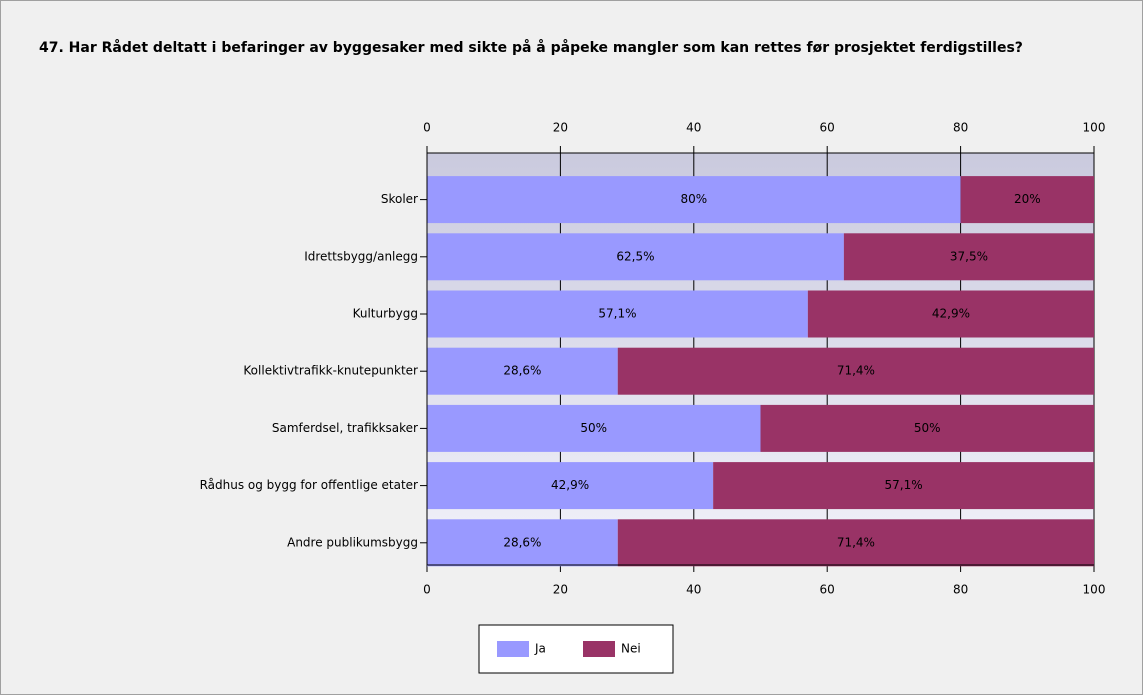 This screenshot has width=1143, height=695. What do you see at coordinates (1094, 128) in the screenshot?
I see `x-tick-label-top: 100` at bounding box center [1094, 128].